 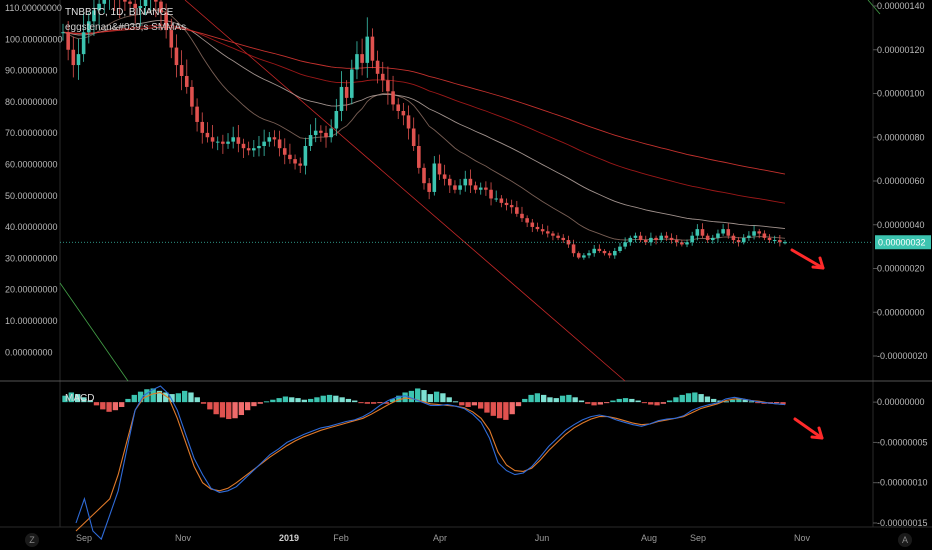 What do you see at coordinates (901, 181) in the screenshot?
I see `right-tick-label: 0.00000060` at bounding box center [901, 181].